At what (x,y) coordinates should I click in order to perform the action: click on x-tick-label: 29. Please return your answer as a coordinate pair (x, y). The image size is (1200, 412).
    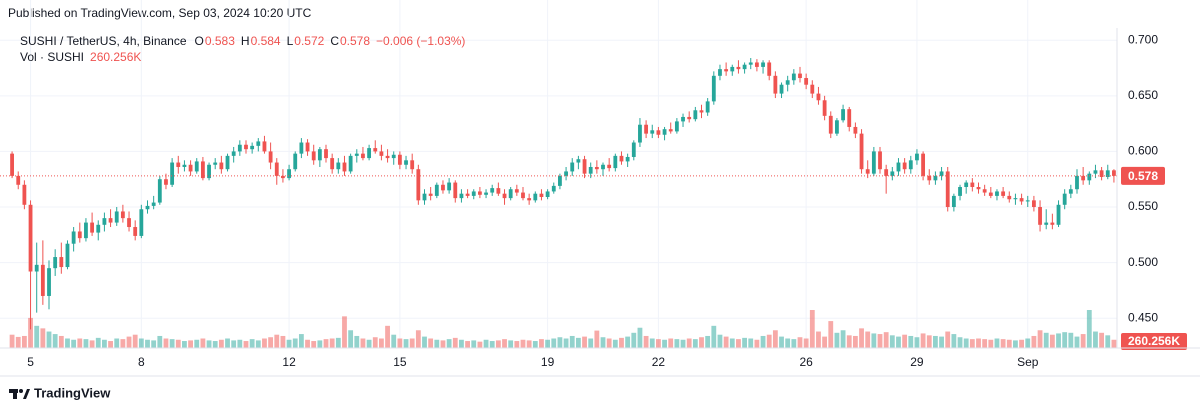
    Looking at the image, I should click on (917, 362).